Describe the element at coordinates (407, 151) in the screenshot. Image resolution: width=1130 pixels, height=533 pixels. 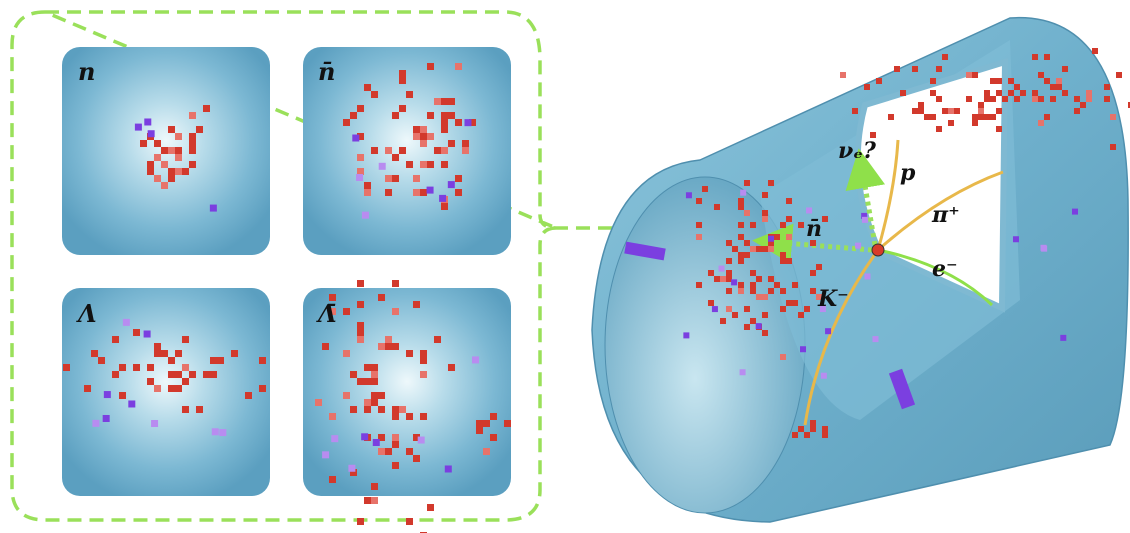
I see `panel` at that location.